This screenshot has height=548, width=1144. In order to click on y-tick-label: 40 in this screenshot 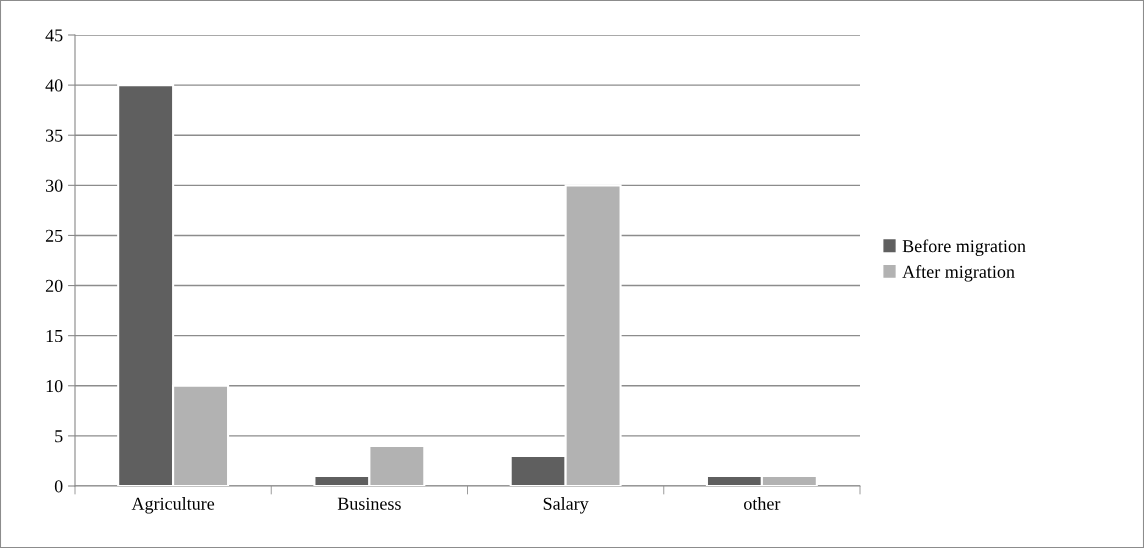, I will do `click(54, 85)`.